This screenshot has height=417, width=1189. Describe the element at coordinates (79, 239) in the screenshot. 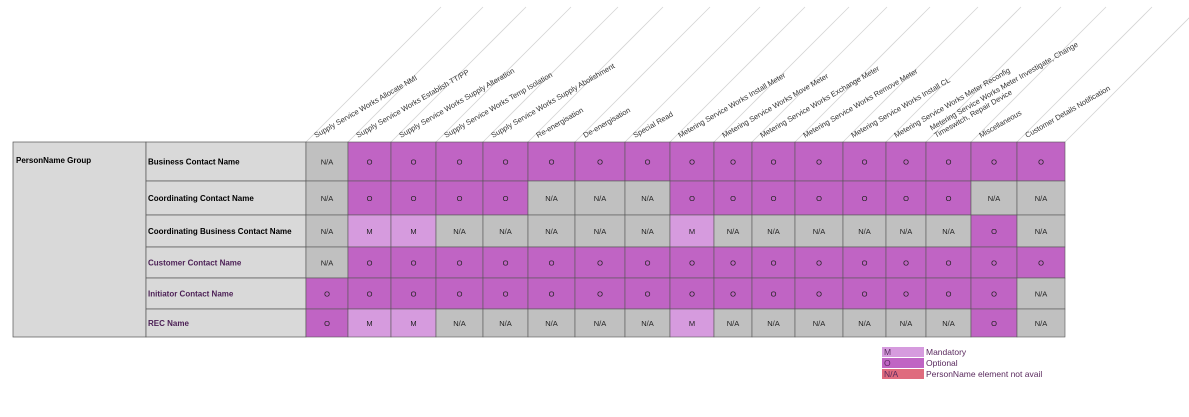

I see `group-label-cell` at that location.